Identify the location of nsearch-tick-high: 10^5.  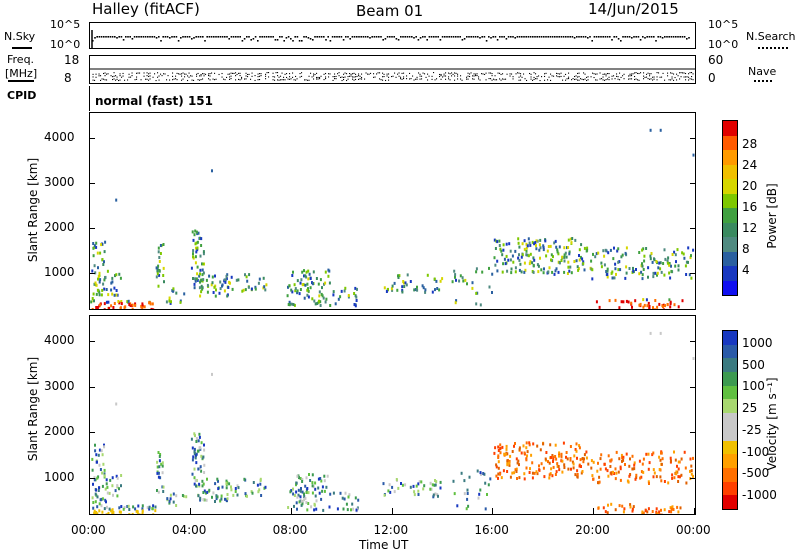
(723, 24).